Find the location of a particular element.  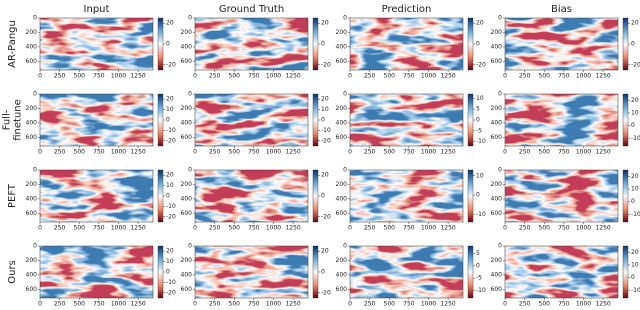

row-label: finetune is located at coordinates (18, 120).